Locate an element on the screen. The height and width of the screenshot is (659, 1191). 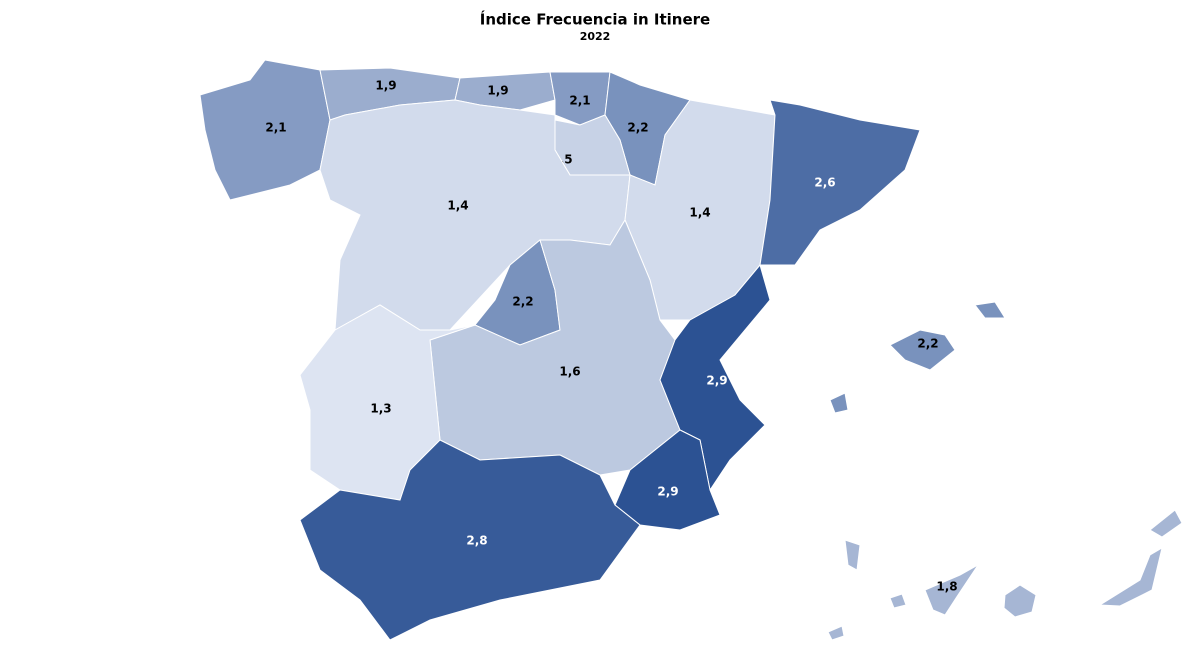
region-value-label: 1,8 is located at coordinates (946, 587).